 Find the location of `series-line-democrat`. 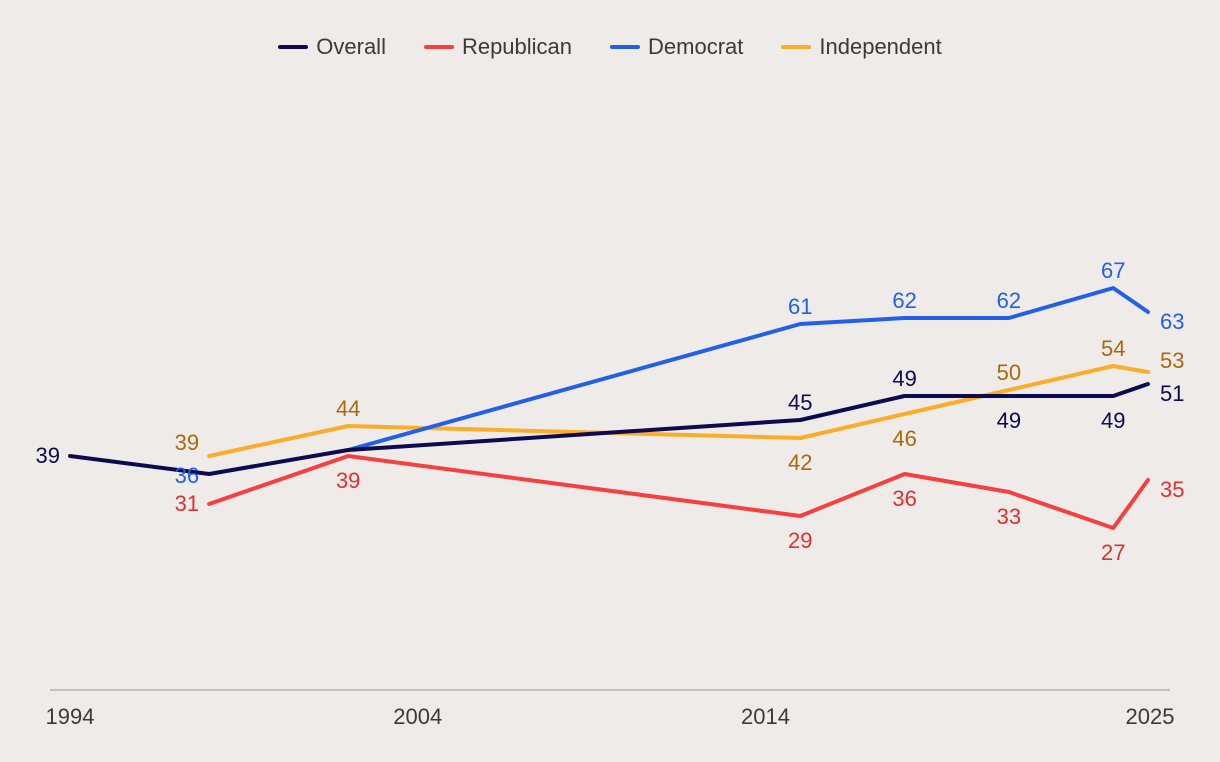

series-line-democrat is located at coordinates (748, 369).